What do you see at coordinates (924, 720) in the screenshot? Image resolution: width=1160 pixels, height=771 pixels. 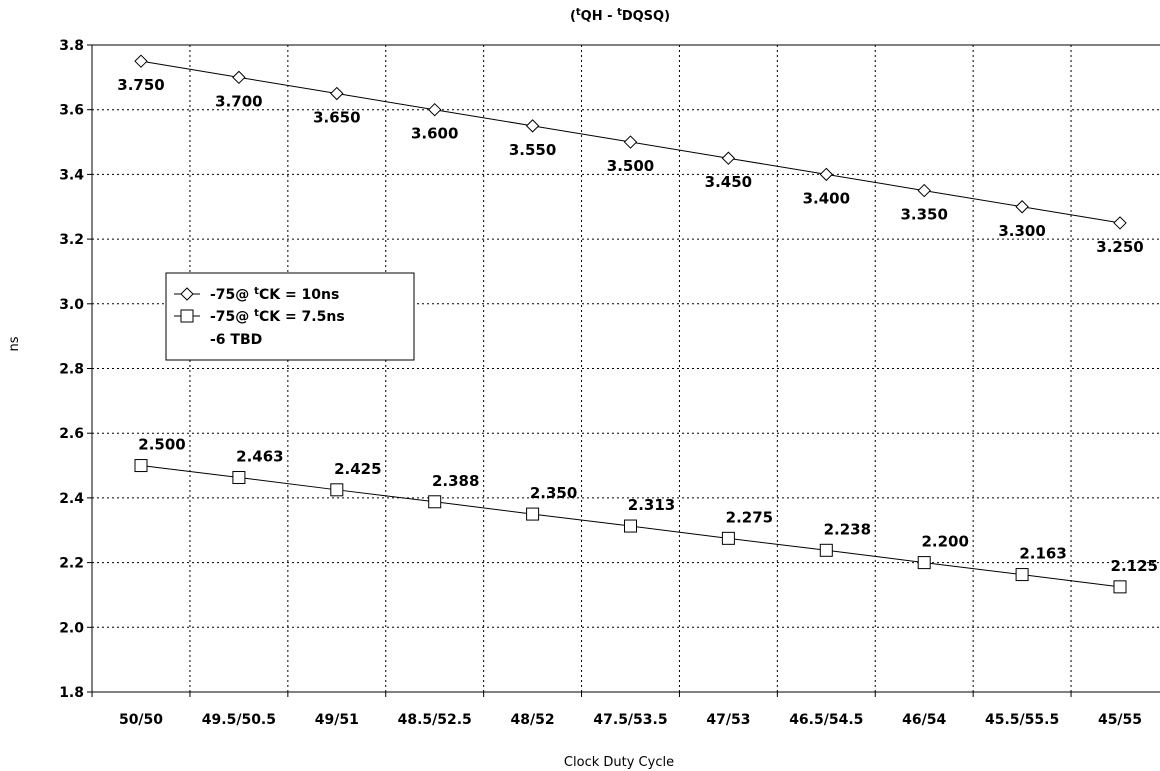 I see `x-tick-label: 46/54` at bounding box center [924, 720].